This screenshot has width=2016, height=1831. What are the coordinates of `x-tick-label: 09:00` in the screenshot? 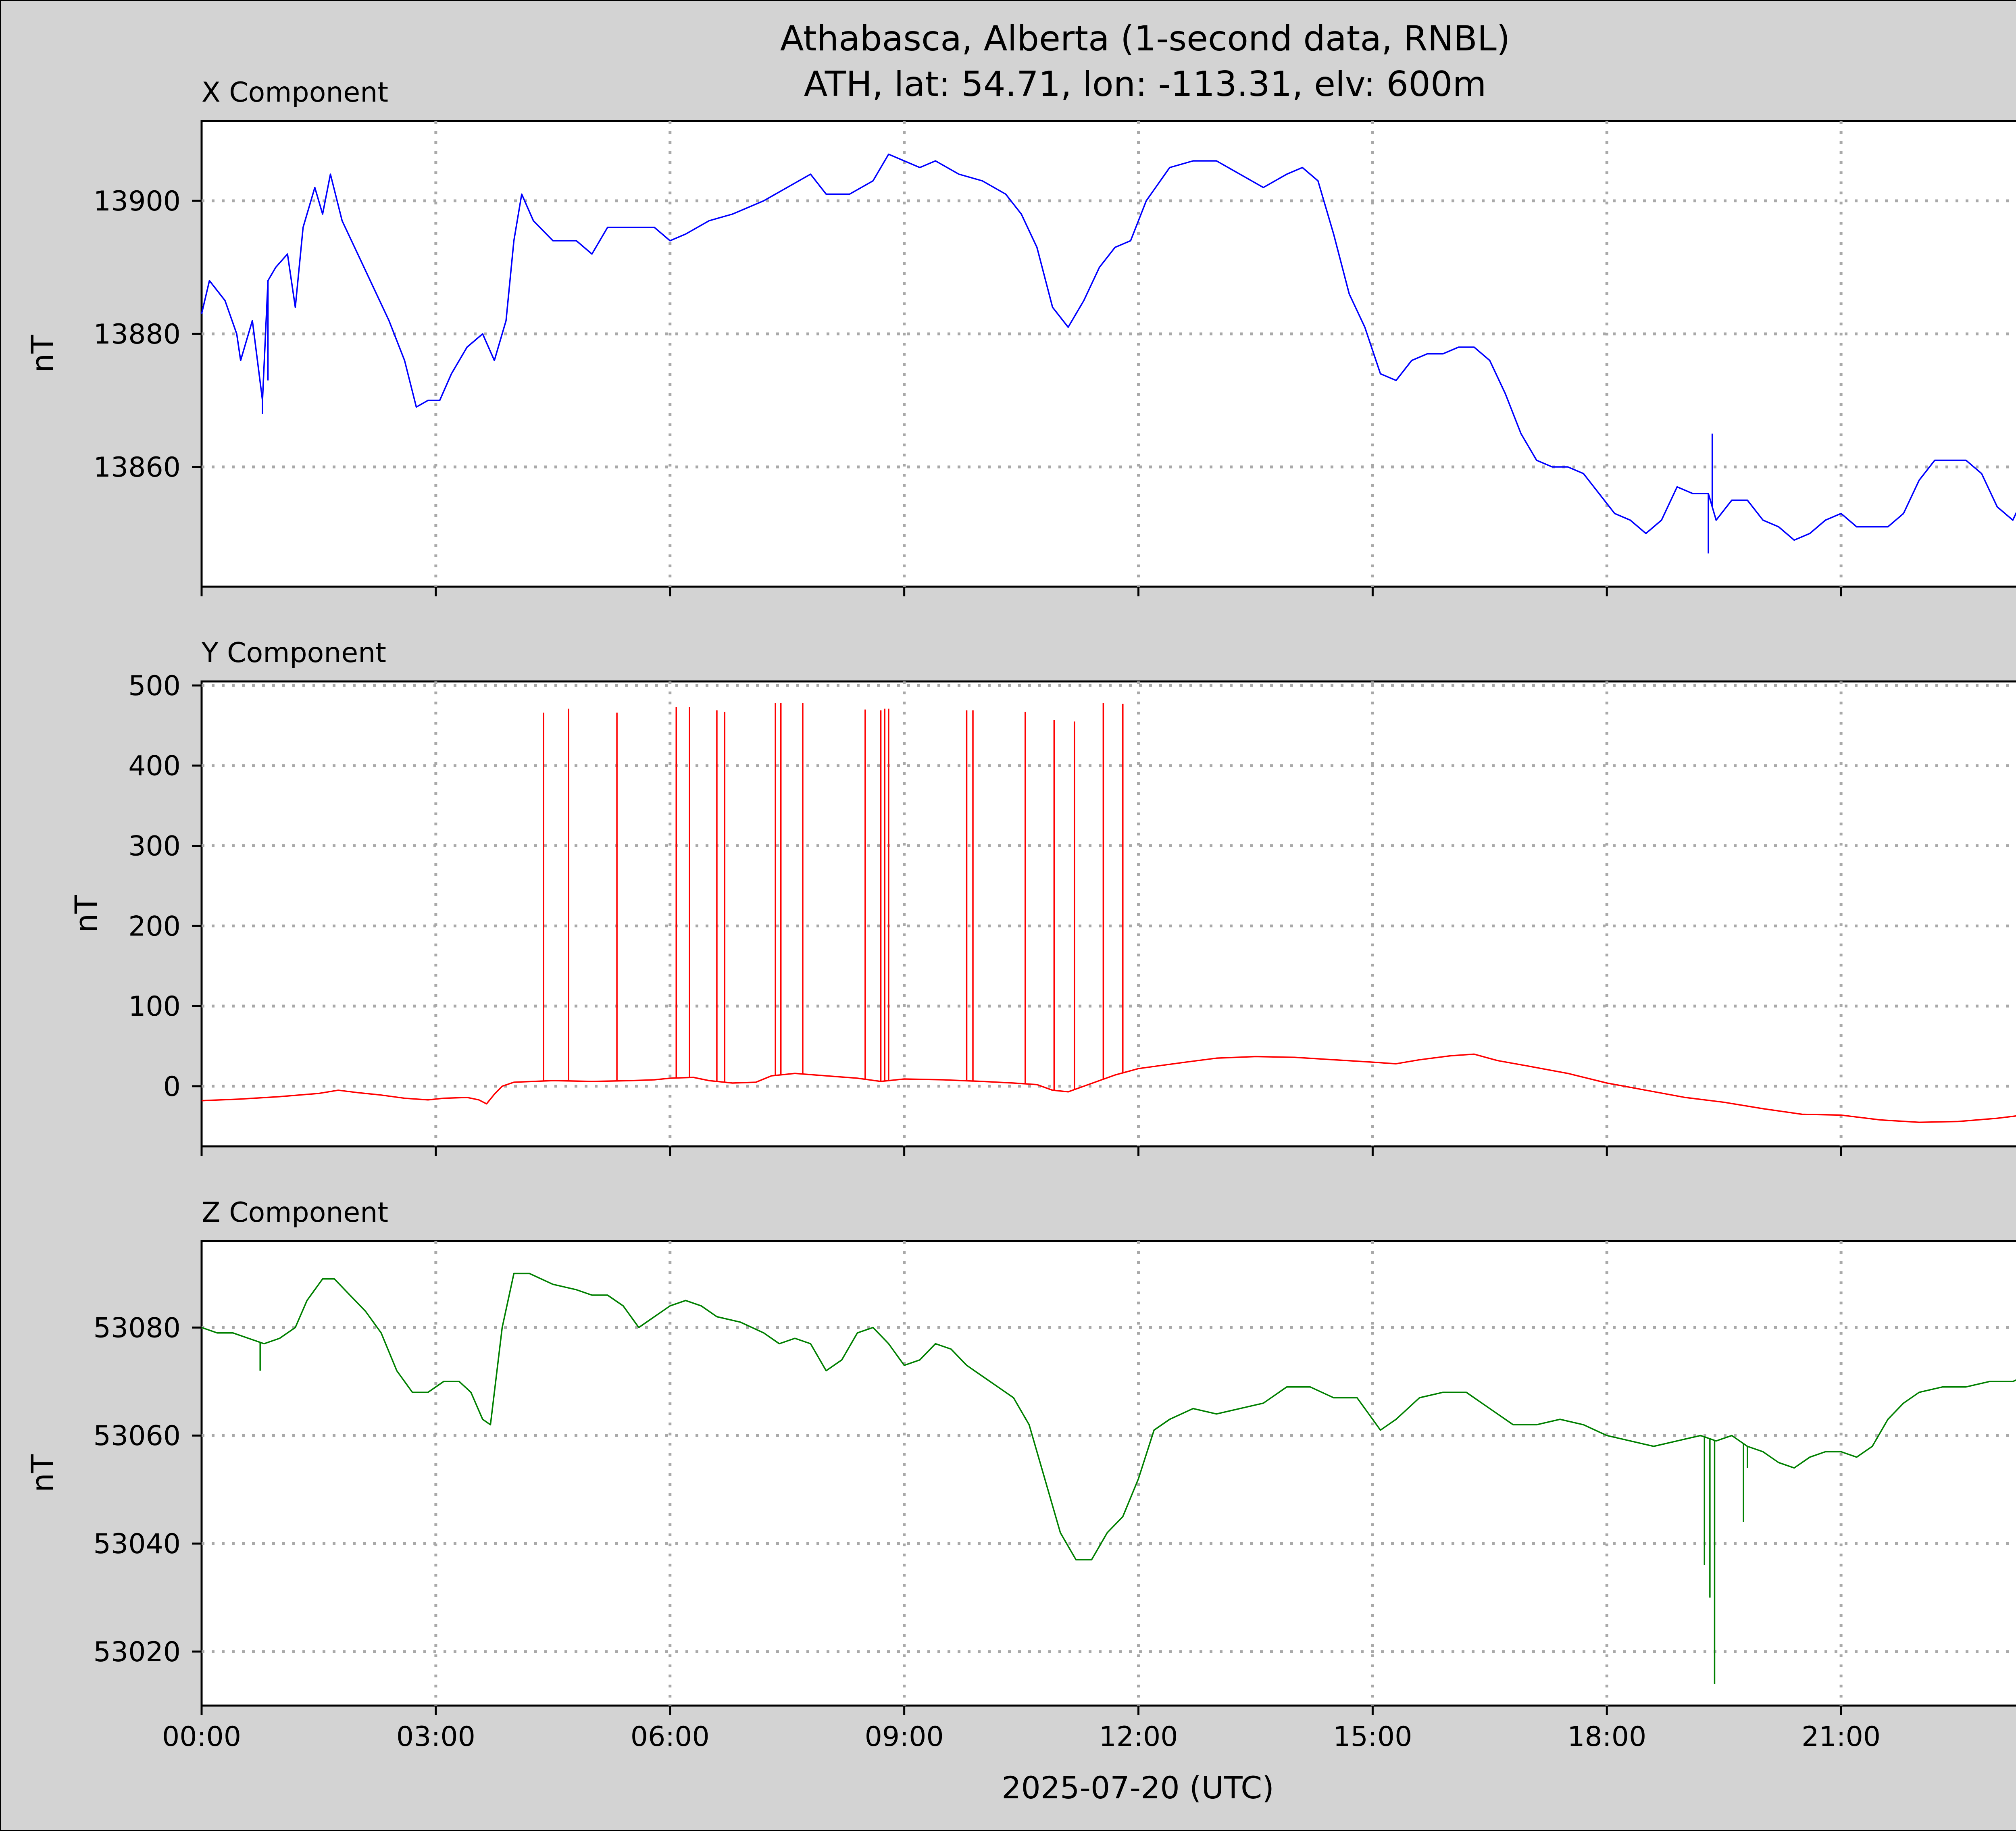 It's located at (905, 1737).